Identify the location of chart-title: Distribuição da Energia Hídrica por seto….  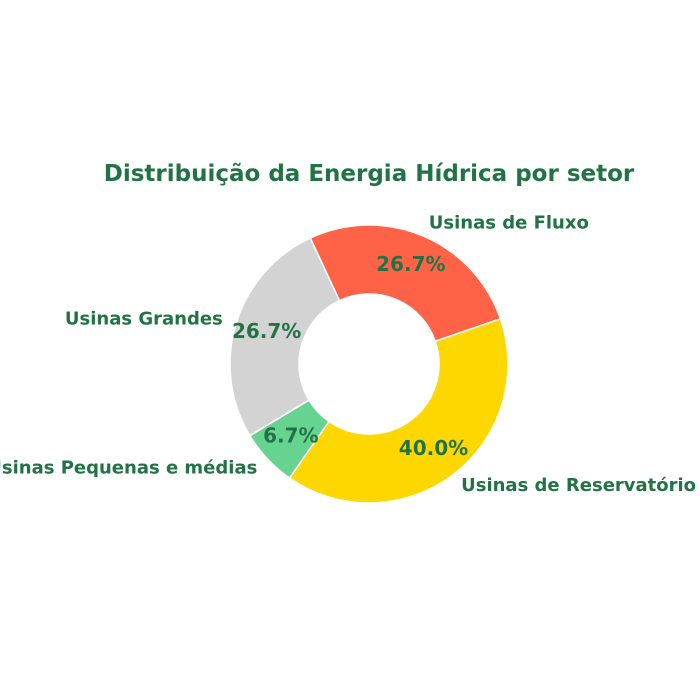
(369, 174).